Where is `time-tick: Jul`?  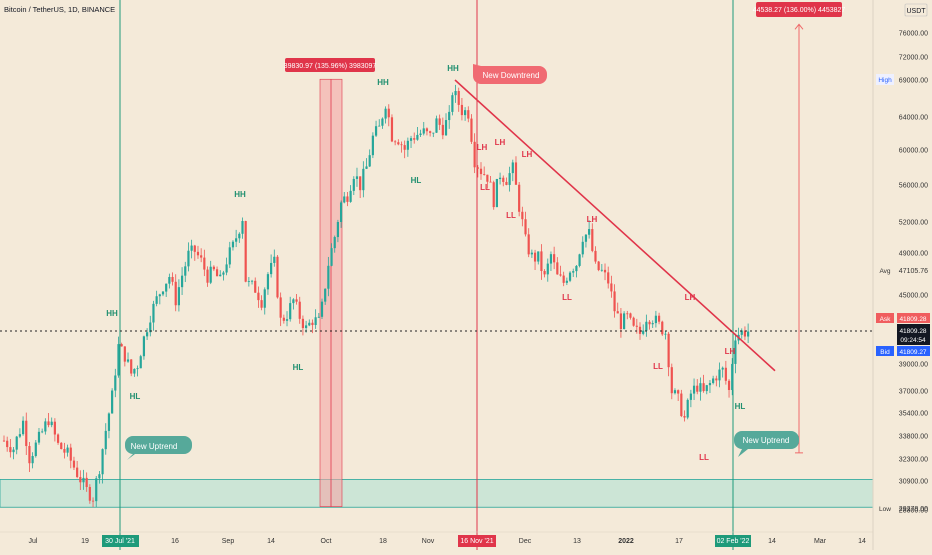
time-tick: Jul is located at coordinates (33, 541).